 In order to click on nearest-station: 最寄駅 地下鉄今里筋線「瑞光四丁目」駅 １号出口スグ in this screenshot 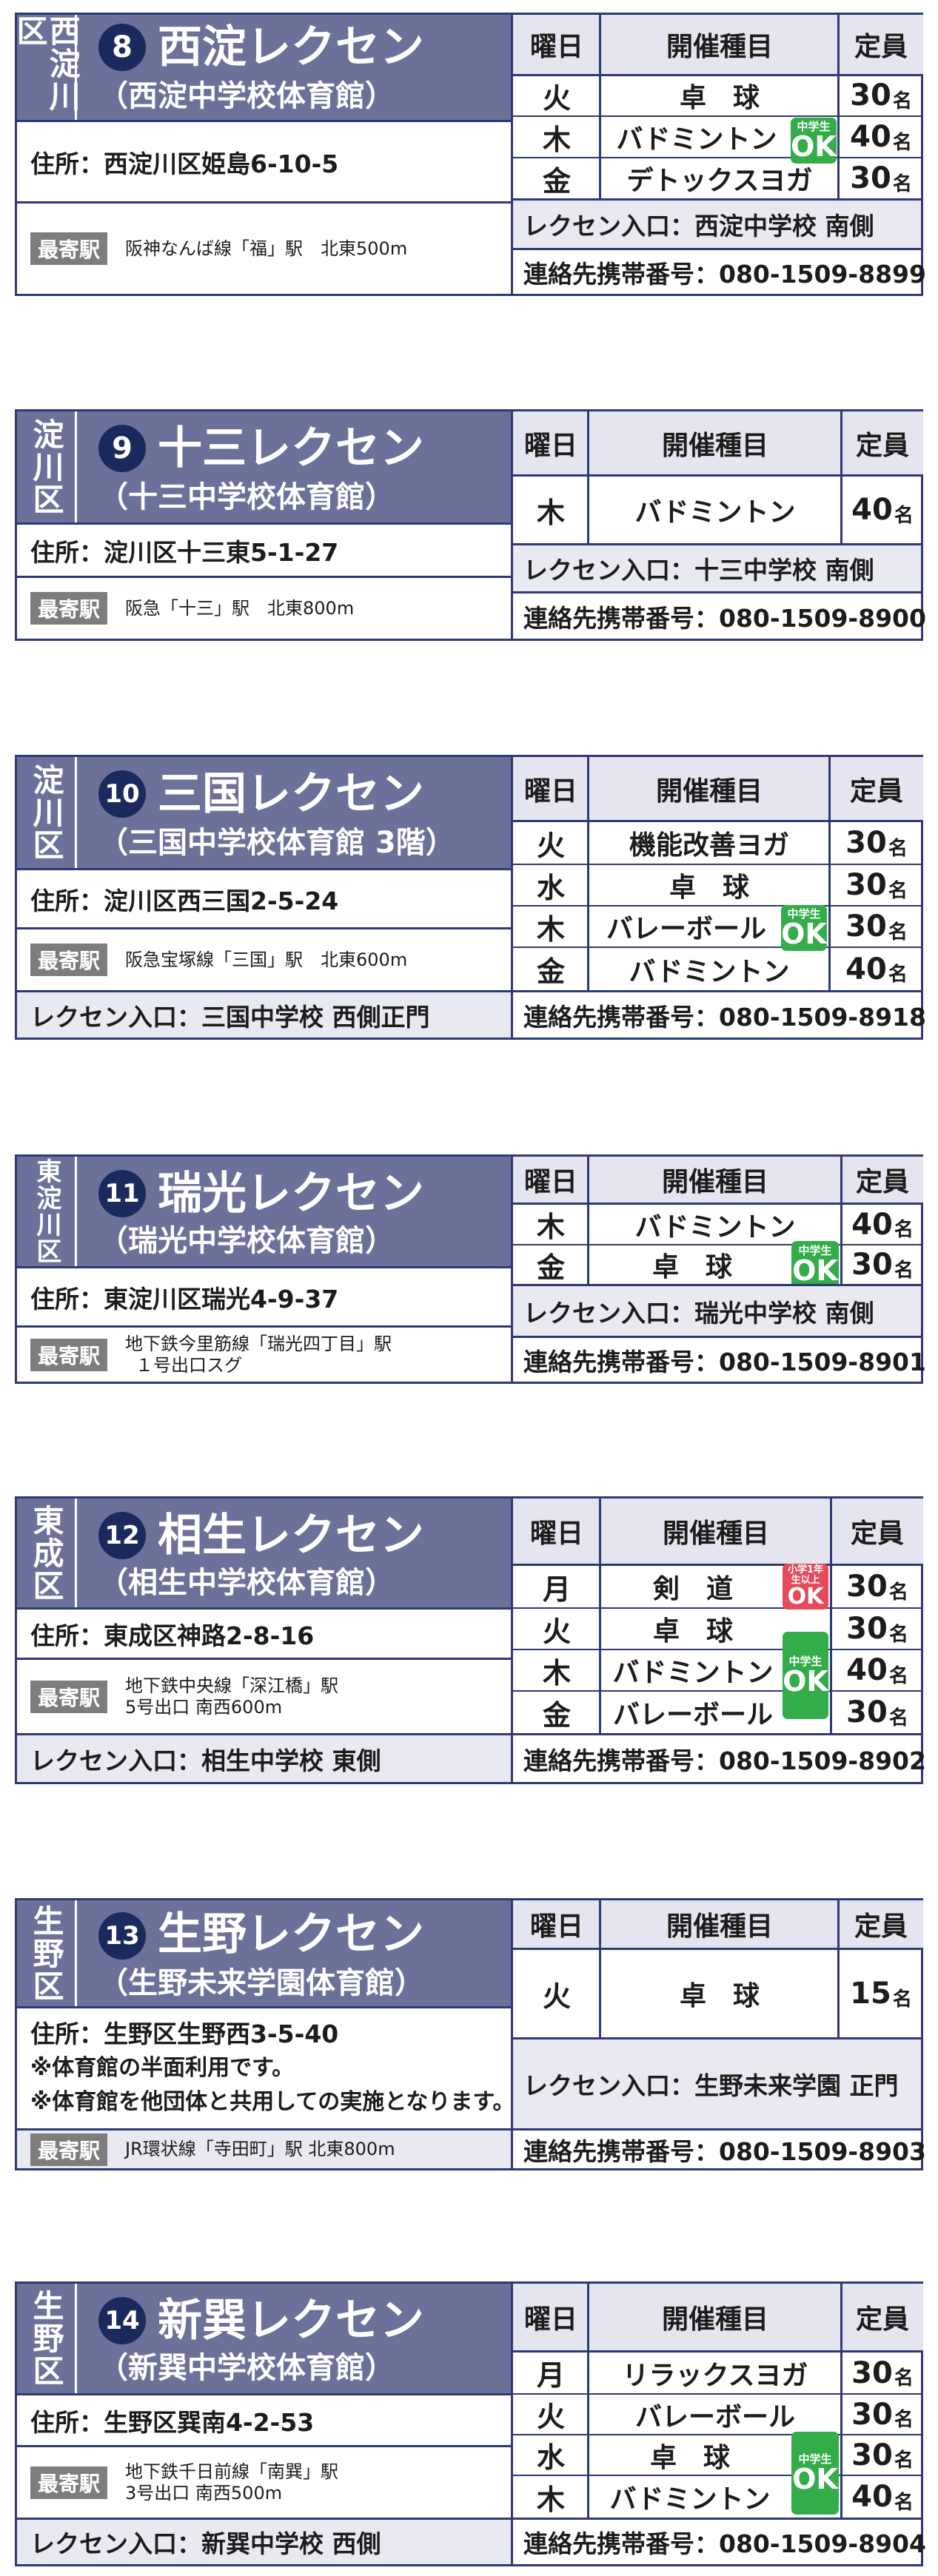, I will do `click(264, 1353)`.